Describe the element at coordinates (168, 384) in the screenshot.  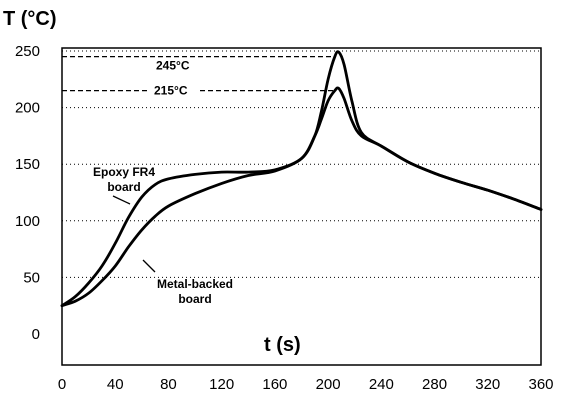
I see `x-tick-label: 80` at that location.